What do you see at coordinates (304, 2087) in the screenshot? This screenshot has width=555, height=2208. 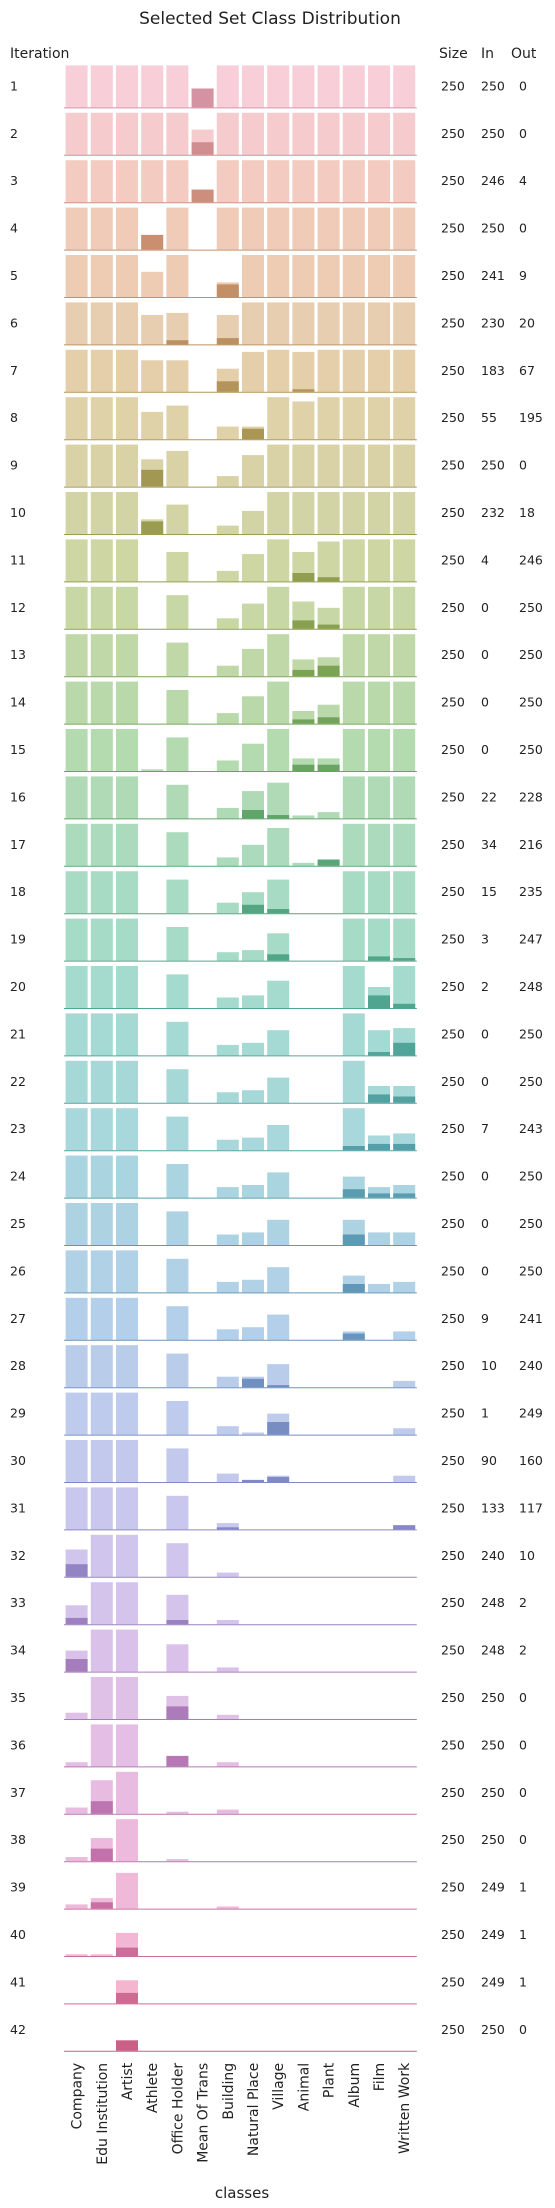 I see `x-tick-label: Animal` at bounding box center [304, 2087].